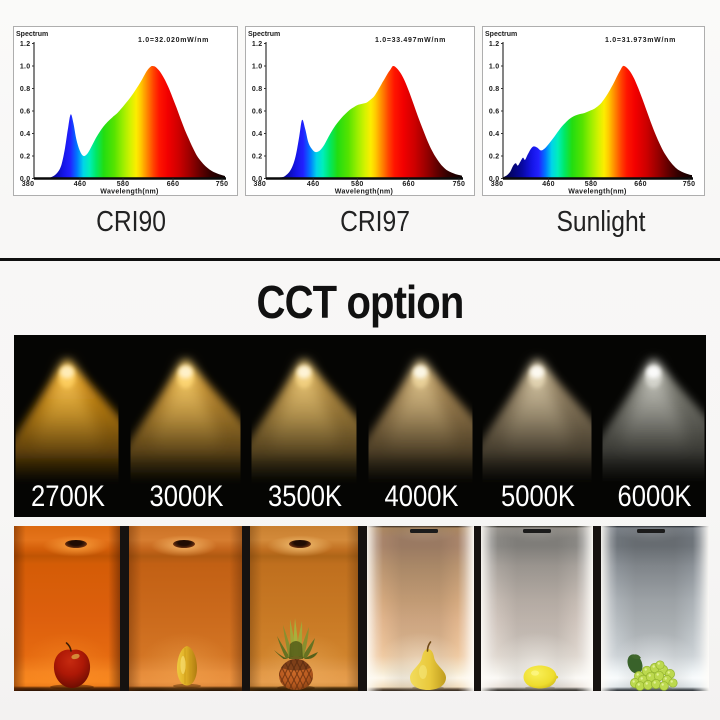 This screenshot has height=720, width=720. What do you see at coordinates (640, 40) in the screenshot?
I see `svg-text: 1.0=31.973mW/nm` at bounding box center [640, 40].